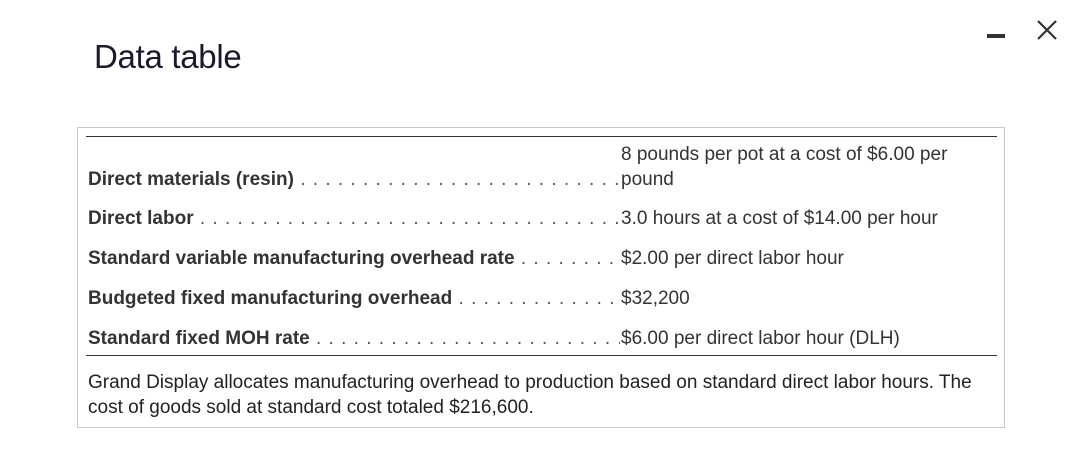 The height and width of the screenshot is (474, 1082). Describe the element at coordinates (996, 35) in the screenshot. I see `minimize-icon` at that location.